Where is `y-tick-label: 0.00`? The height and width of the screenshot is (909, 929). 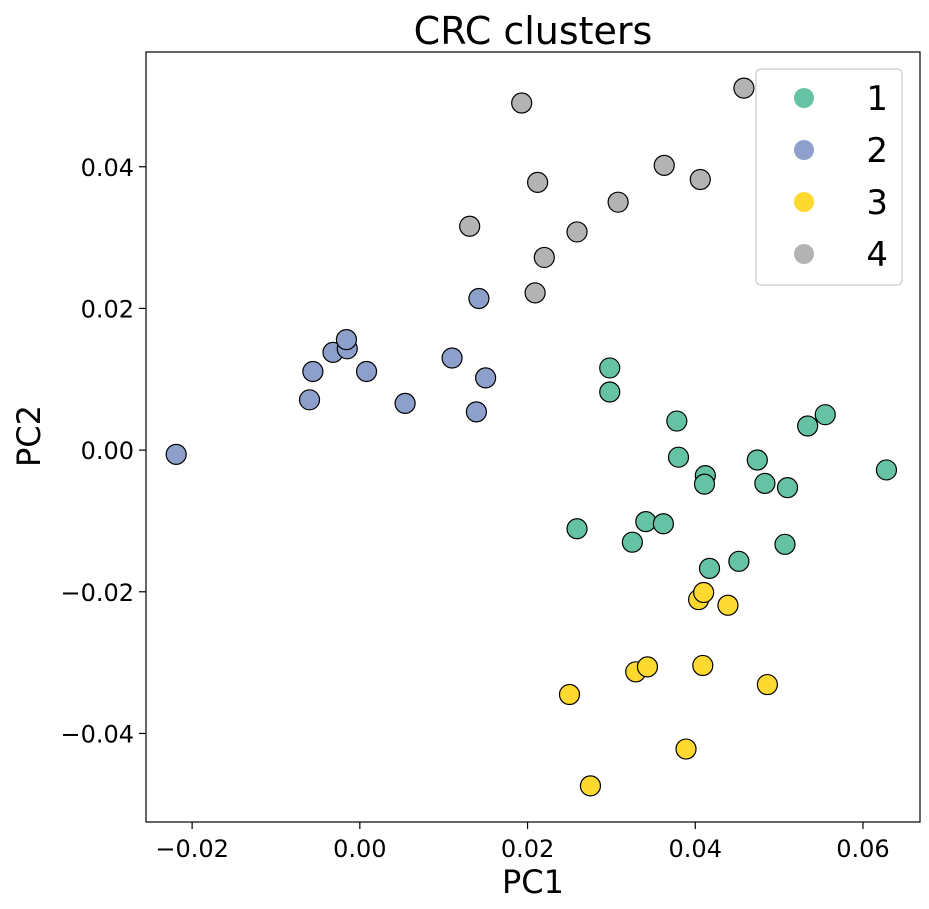 y-tick-label: 0.00 is located at coordinates (107, 451).